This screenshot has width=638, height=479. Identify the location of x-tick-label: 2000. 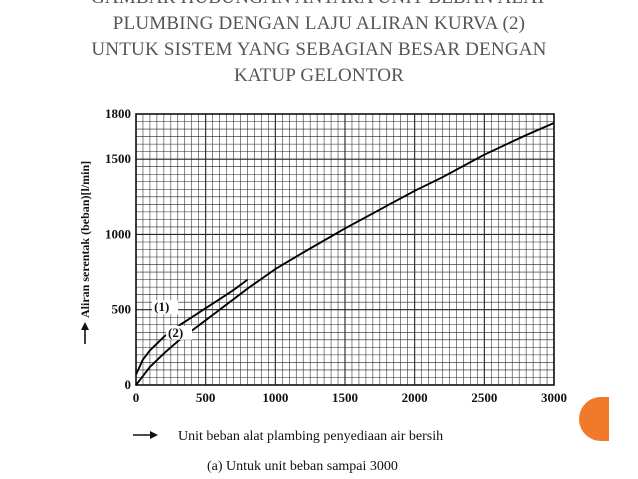
(415, 397).